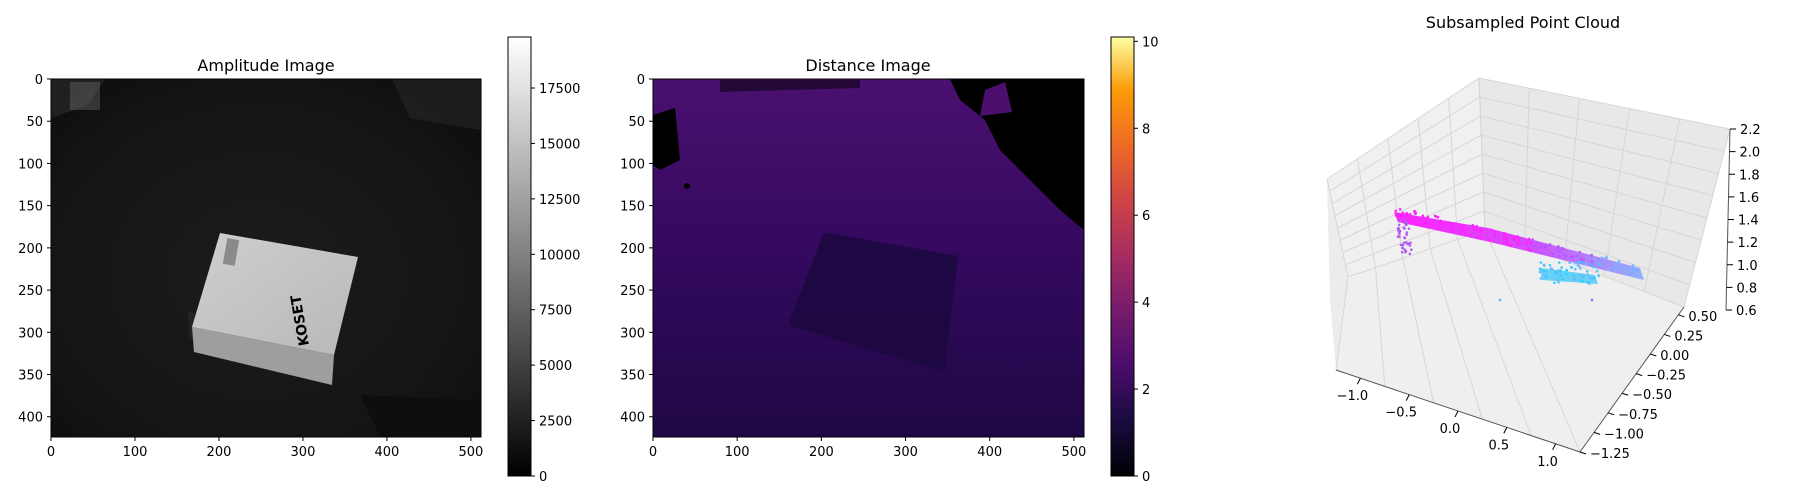 This screenshot has width=1800, height=500. Describe the element at coordinates (1401, 413) in the screenshot. I see `x-tick-label: −0.5` at that location.